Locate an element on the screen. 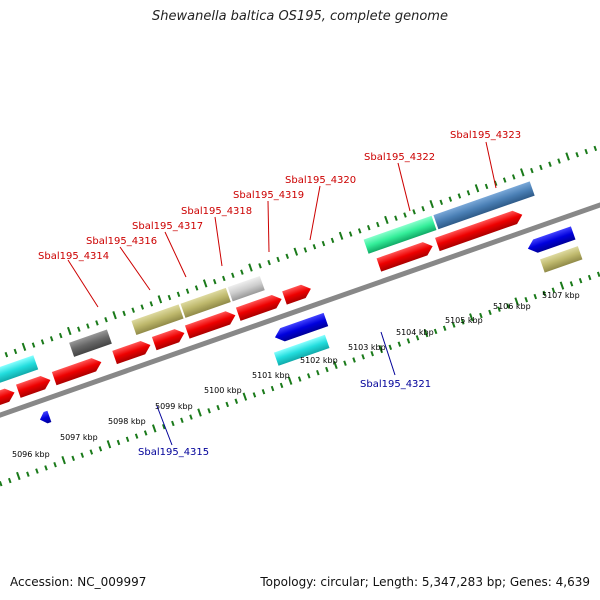 The width and height of the screenshot is (600, 600). scale-label: 5097 kbp is located at coordinates (79, 437).